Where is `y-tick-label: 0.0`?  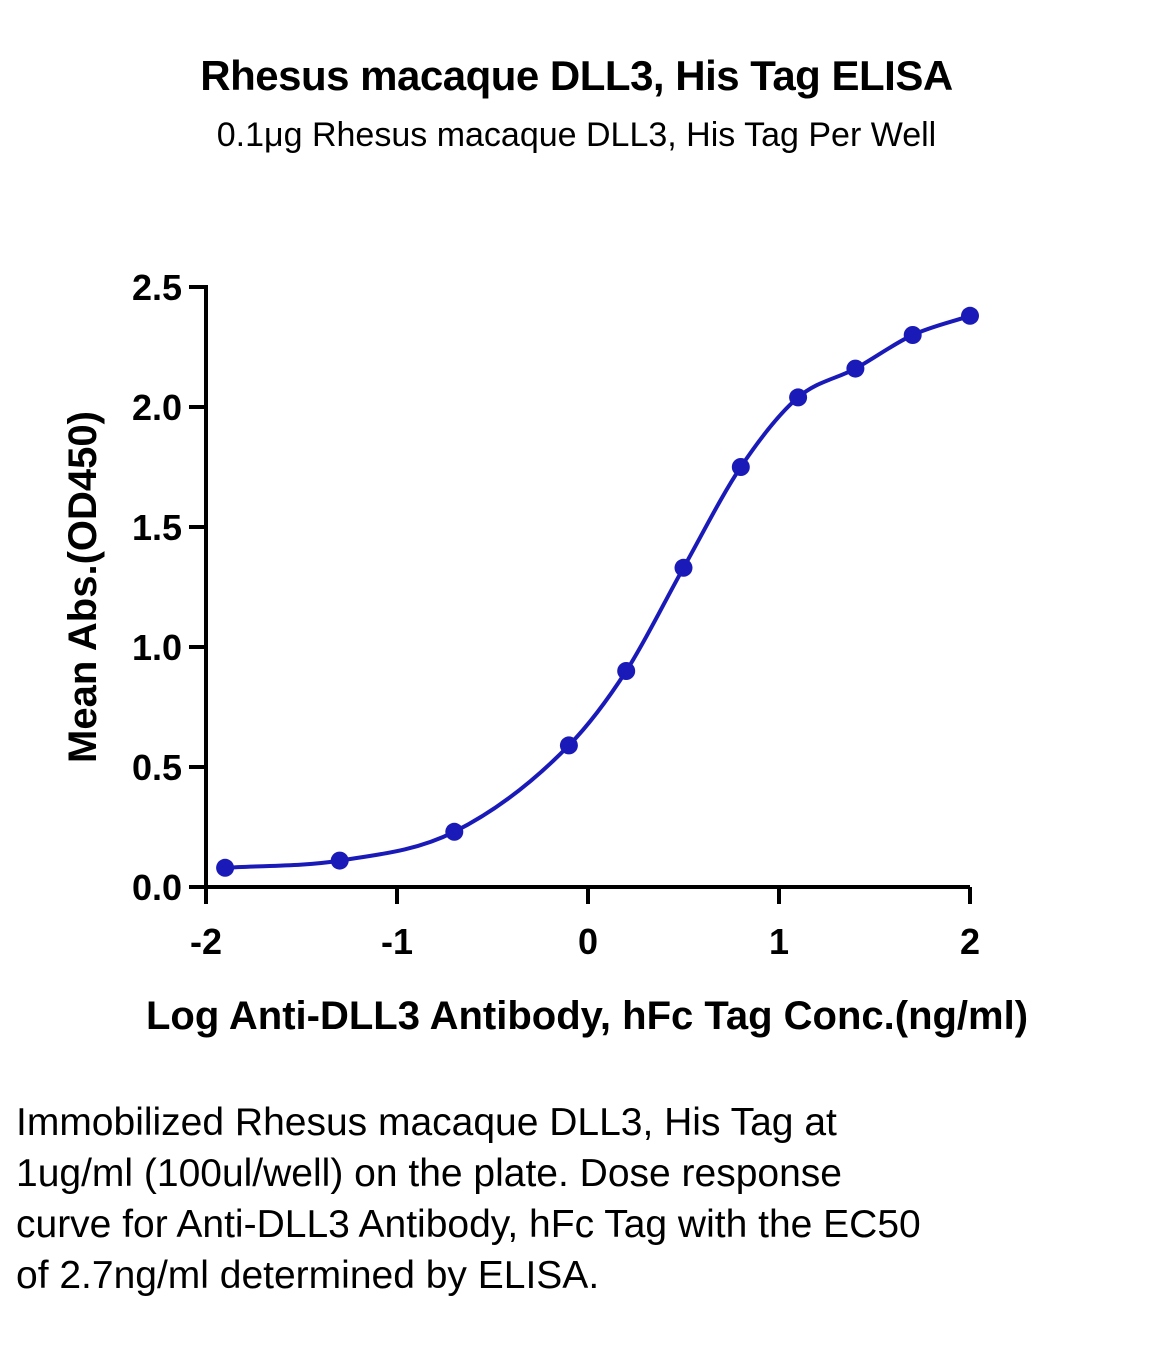
y-tick-label: 0.0 is located at coordinates (157, 887).